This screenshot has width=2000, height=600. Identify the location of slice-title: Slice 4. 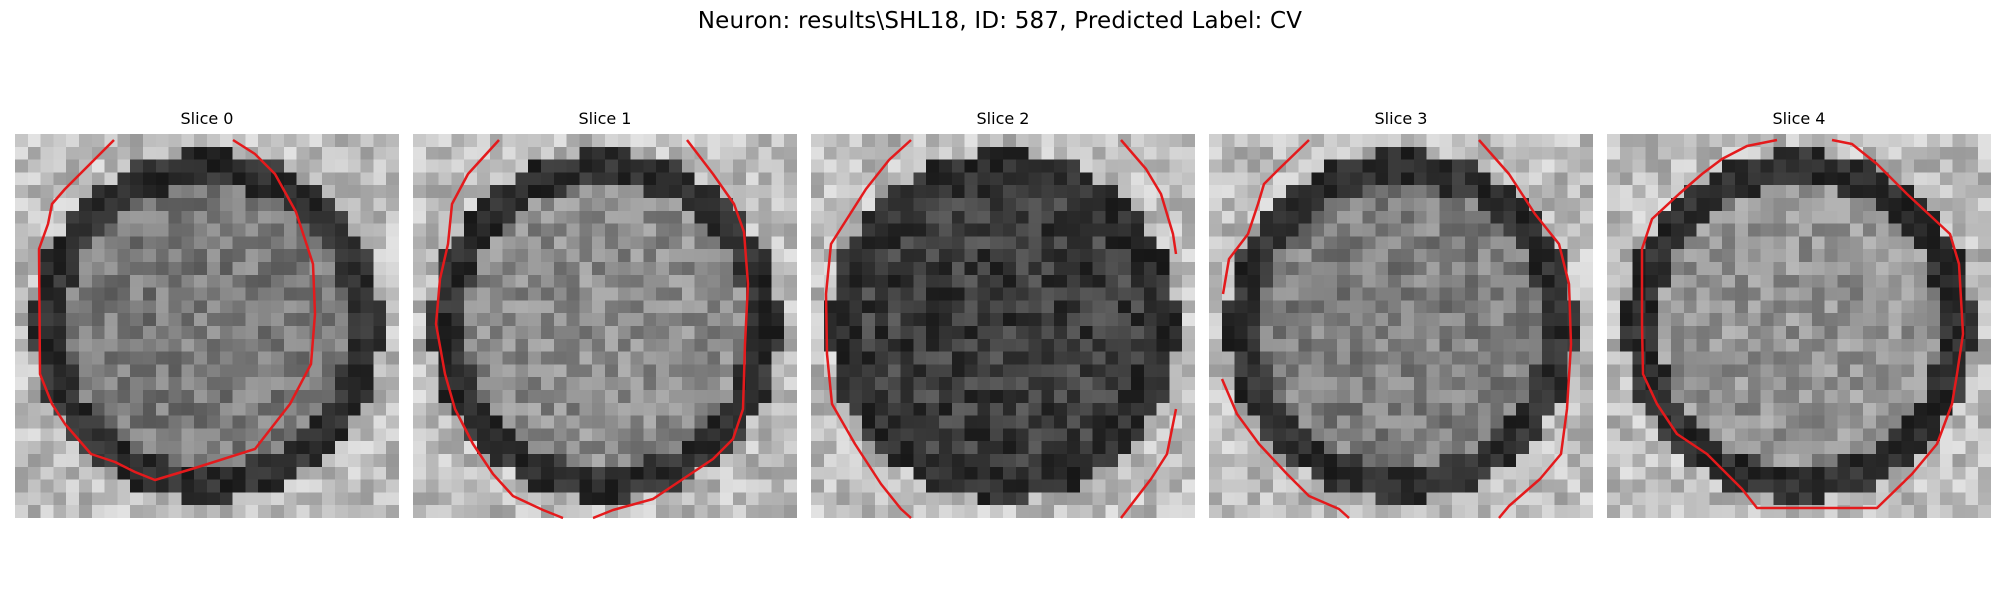
(1799, 118).